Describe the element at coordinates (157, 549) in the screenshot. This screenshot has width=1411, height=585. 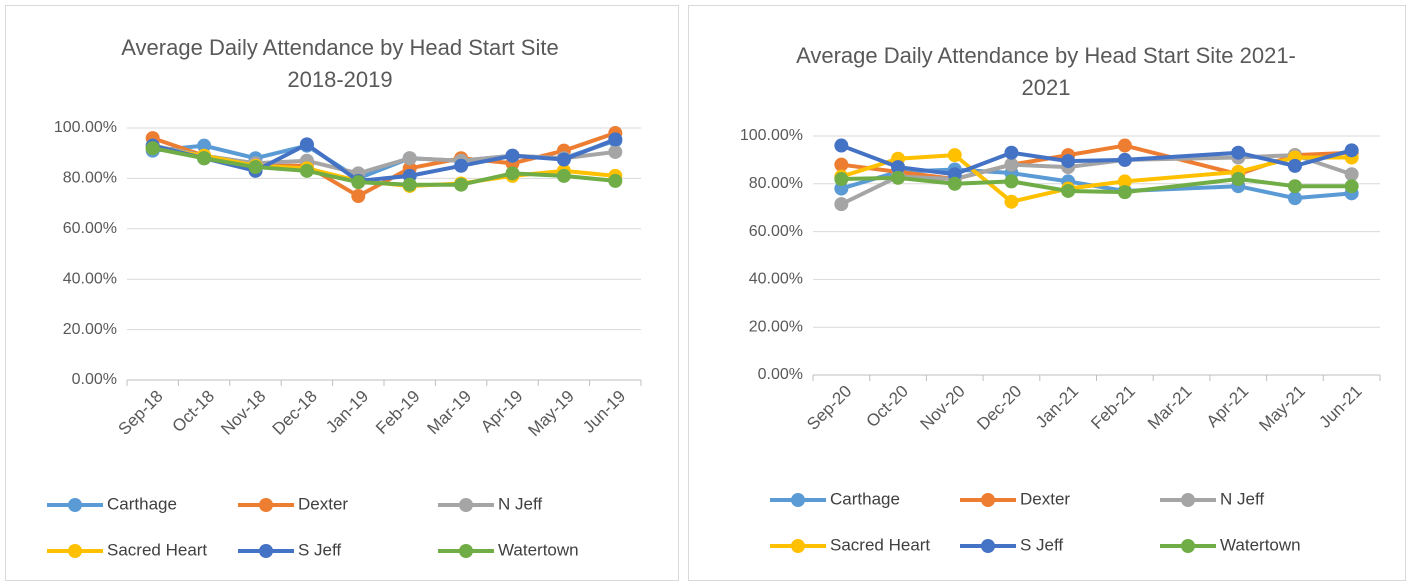
I see `legend-label: Sacred Heart` at that location.